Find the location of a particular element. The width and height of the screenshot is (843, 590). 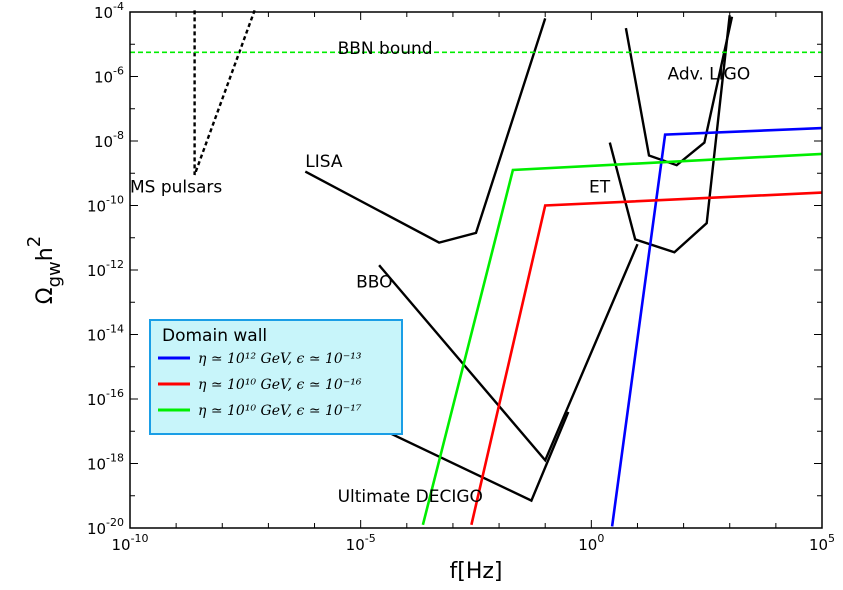

legend-entry-0: η ≃ 10¹² GeV, ϵ ≃ 10⁻¹³ is located at coordinates (280, 359).